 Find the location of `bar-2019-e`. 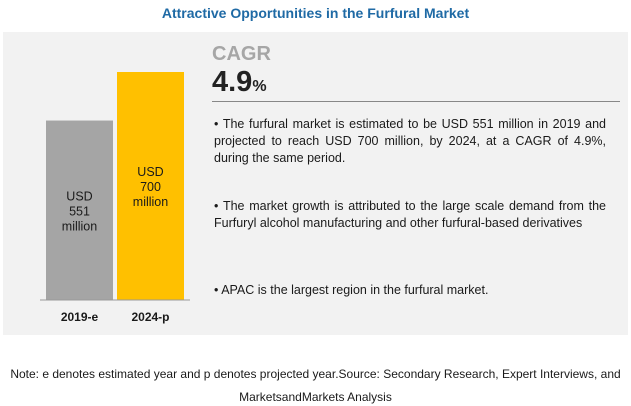

bar-2019-e is located at coordinates (79, 210).